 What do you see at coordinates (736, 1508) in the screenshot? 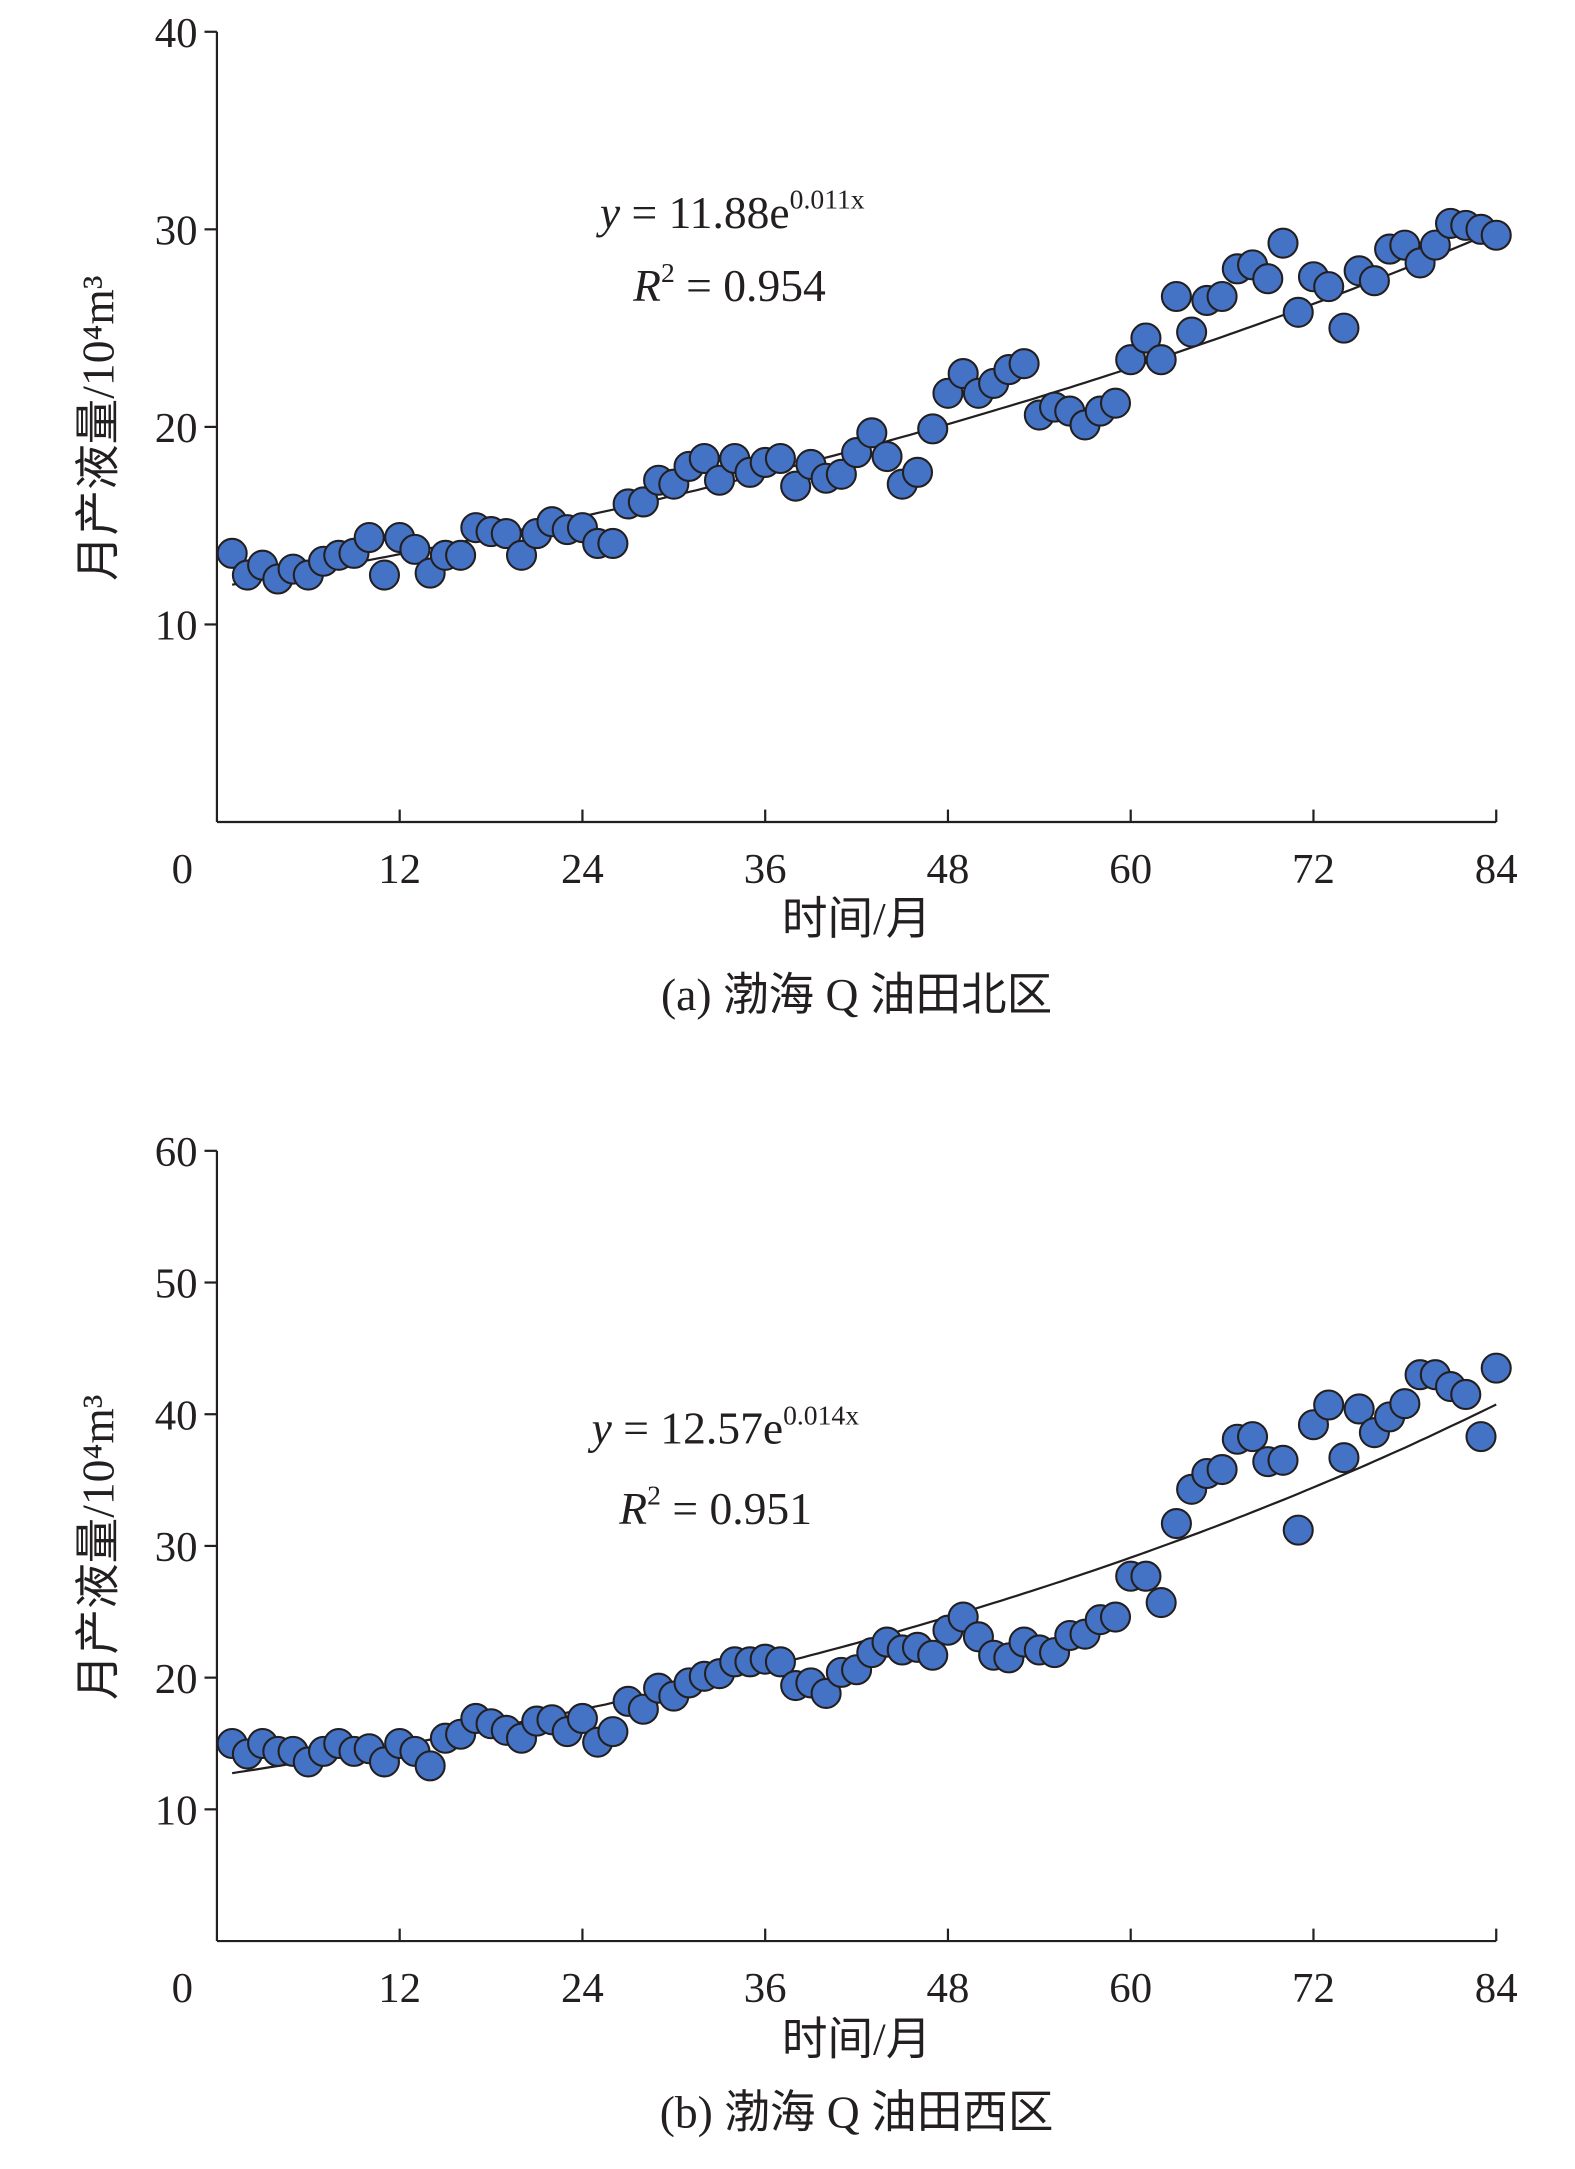
I see `r-value: = 0.951` at bounding box center [736, 1508].